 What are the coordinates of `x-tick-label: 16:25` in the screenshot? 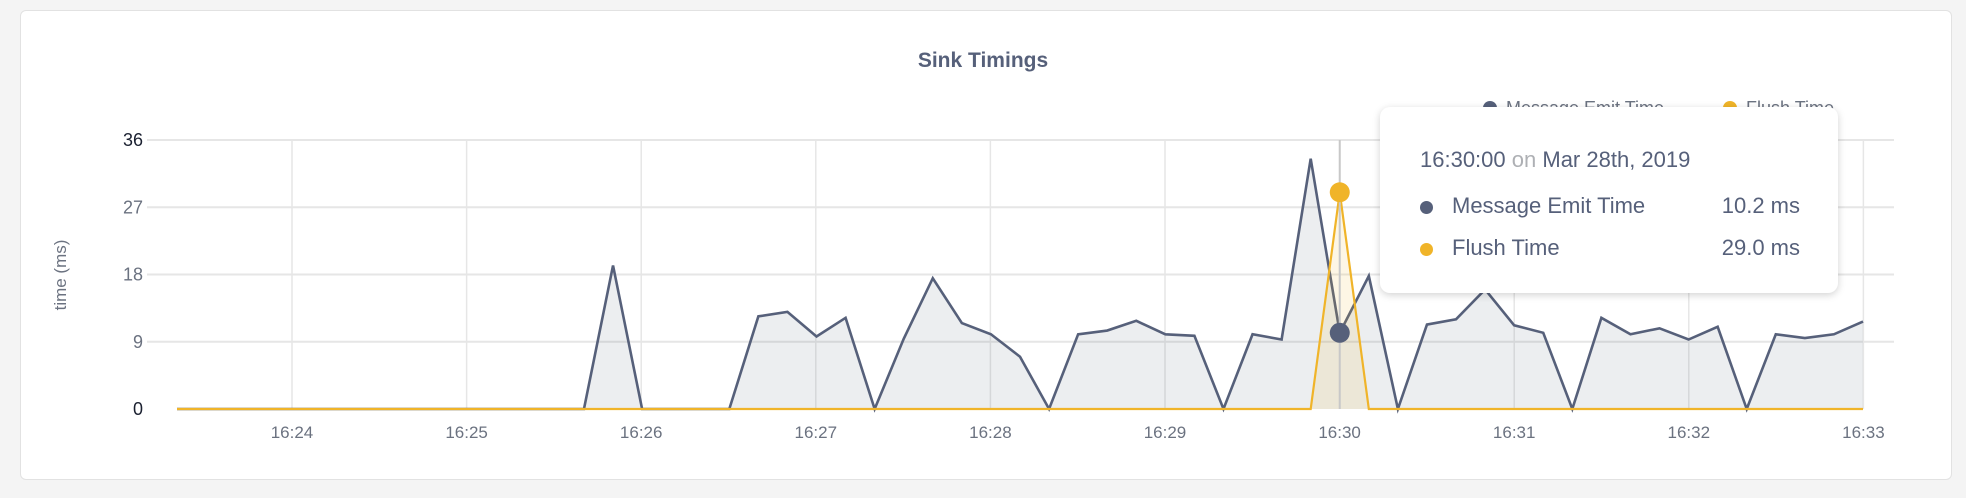 It's located at (466, 432).